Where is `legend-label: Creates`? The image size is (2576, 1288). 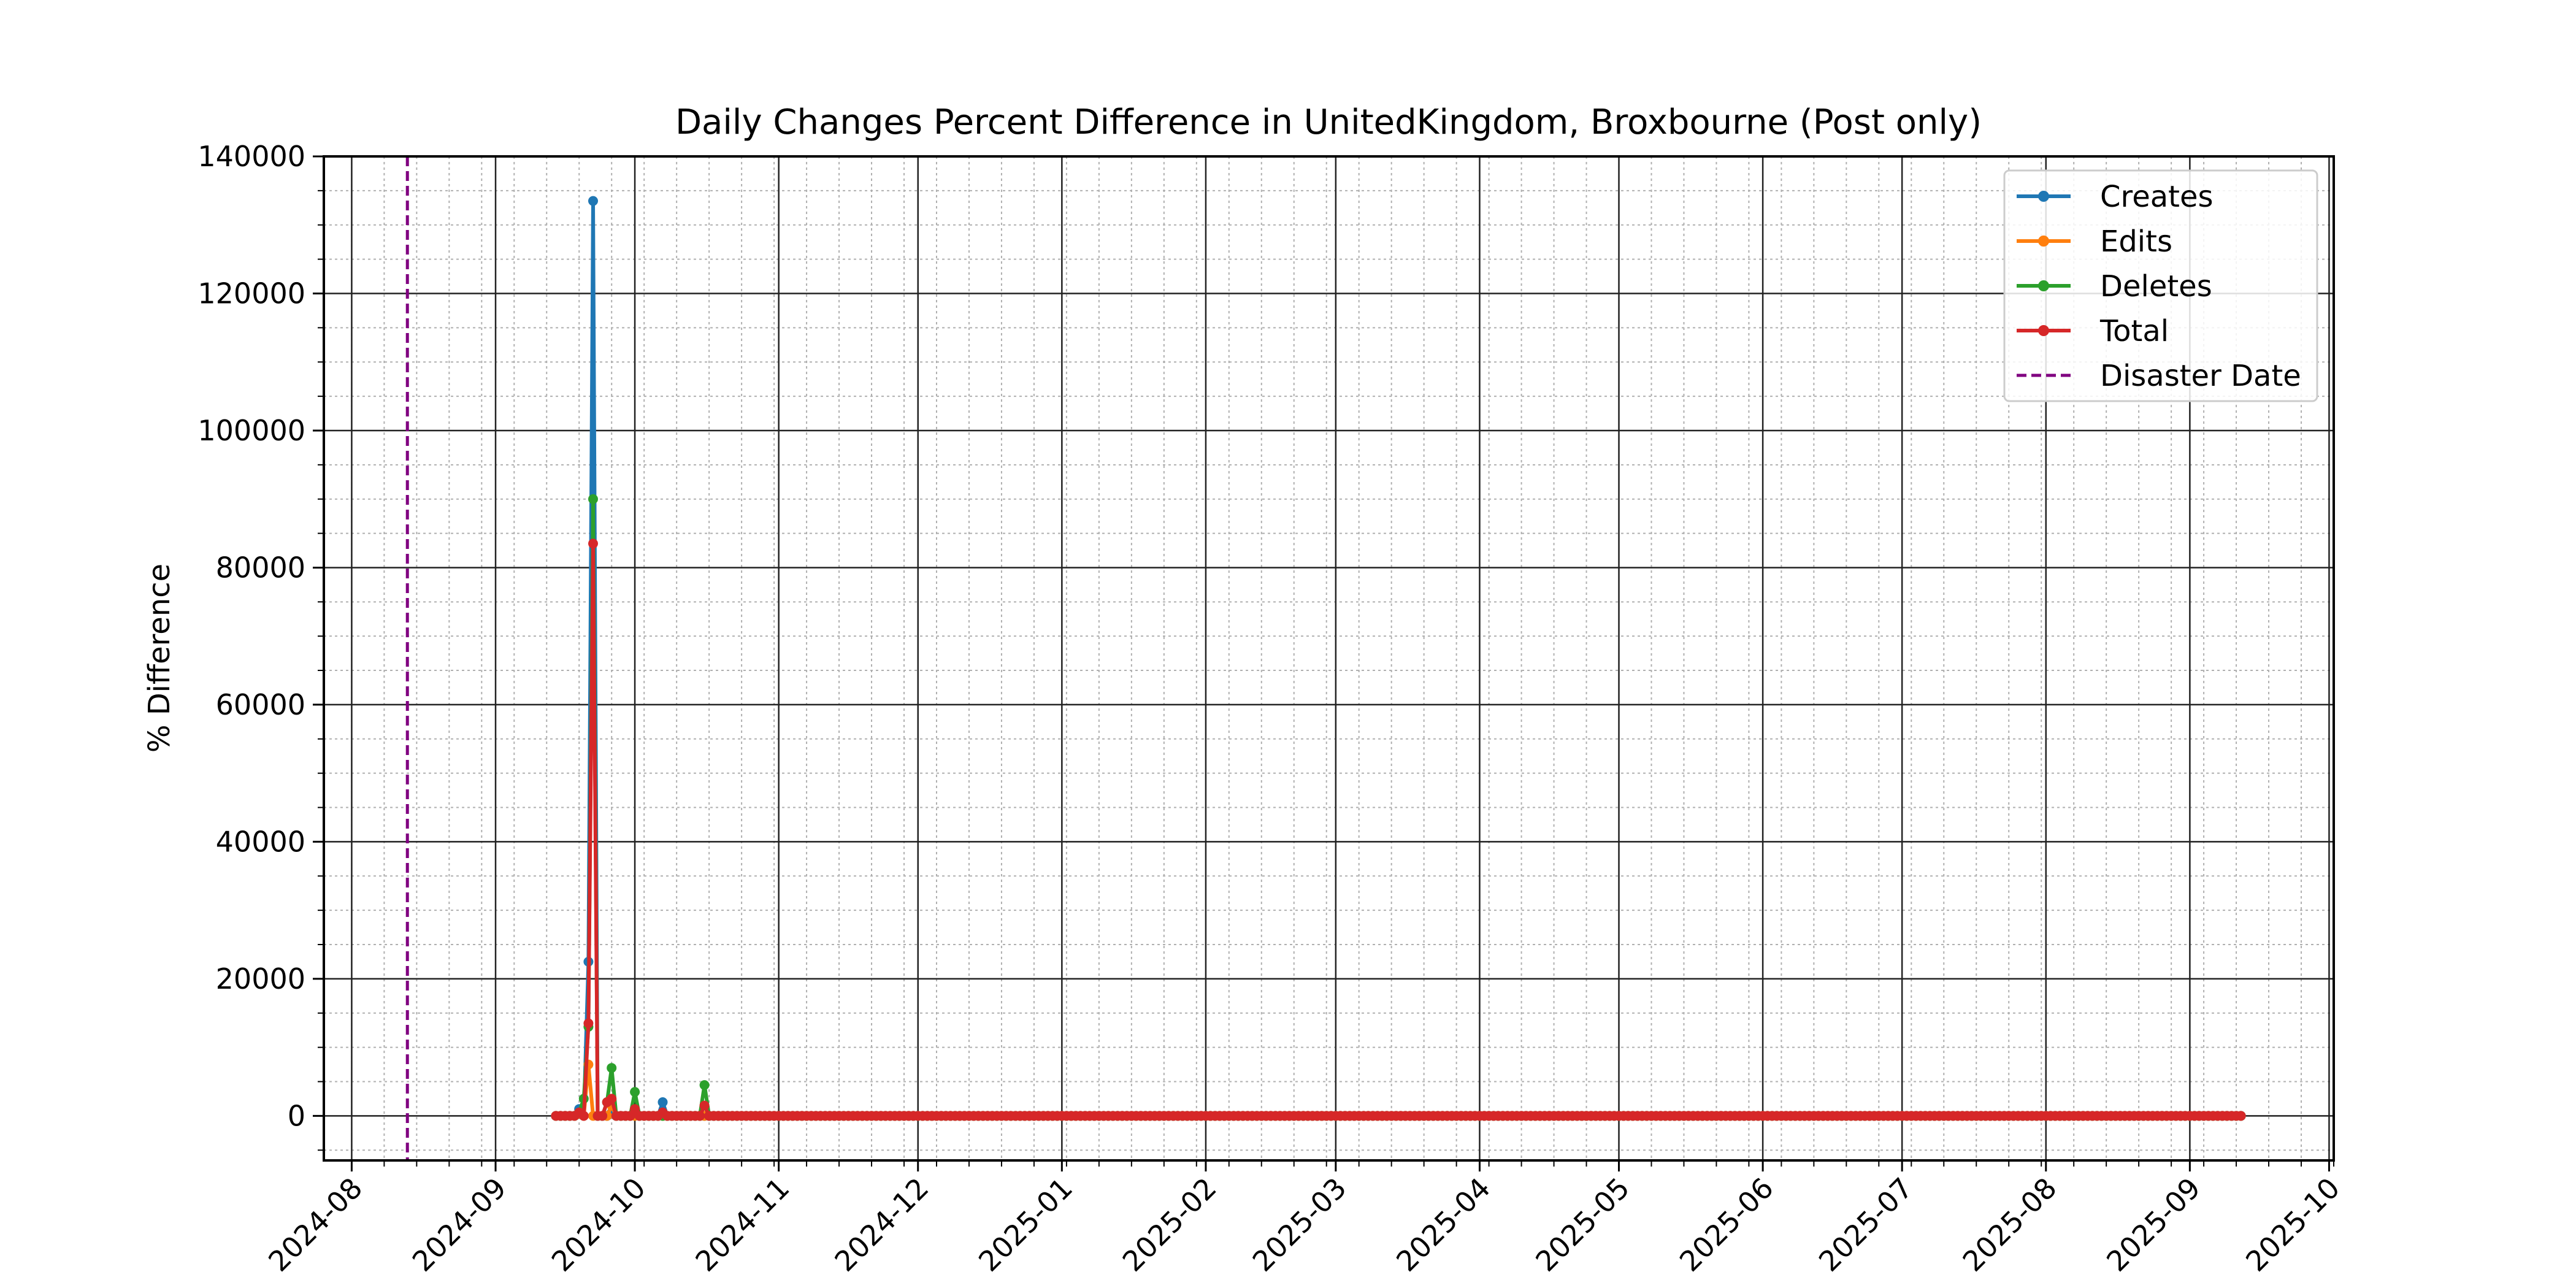 legend-label: Creates is located at coordinates (2157, 197).